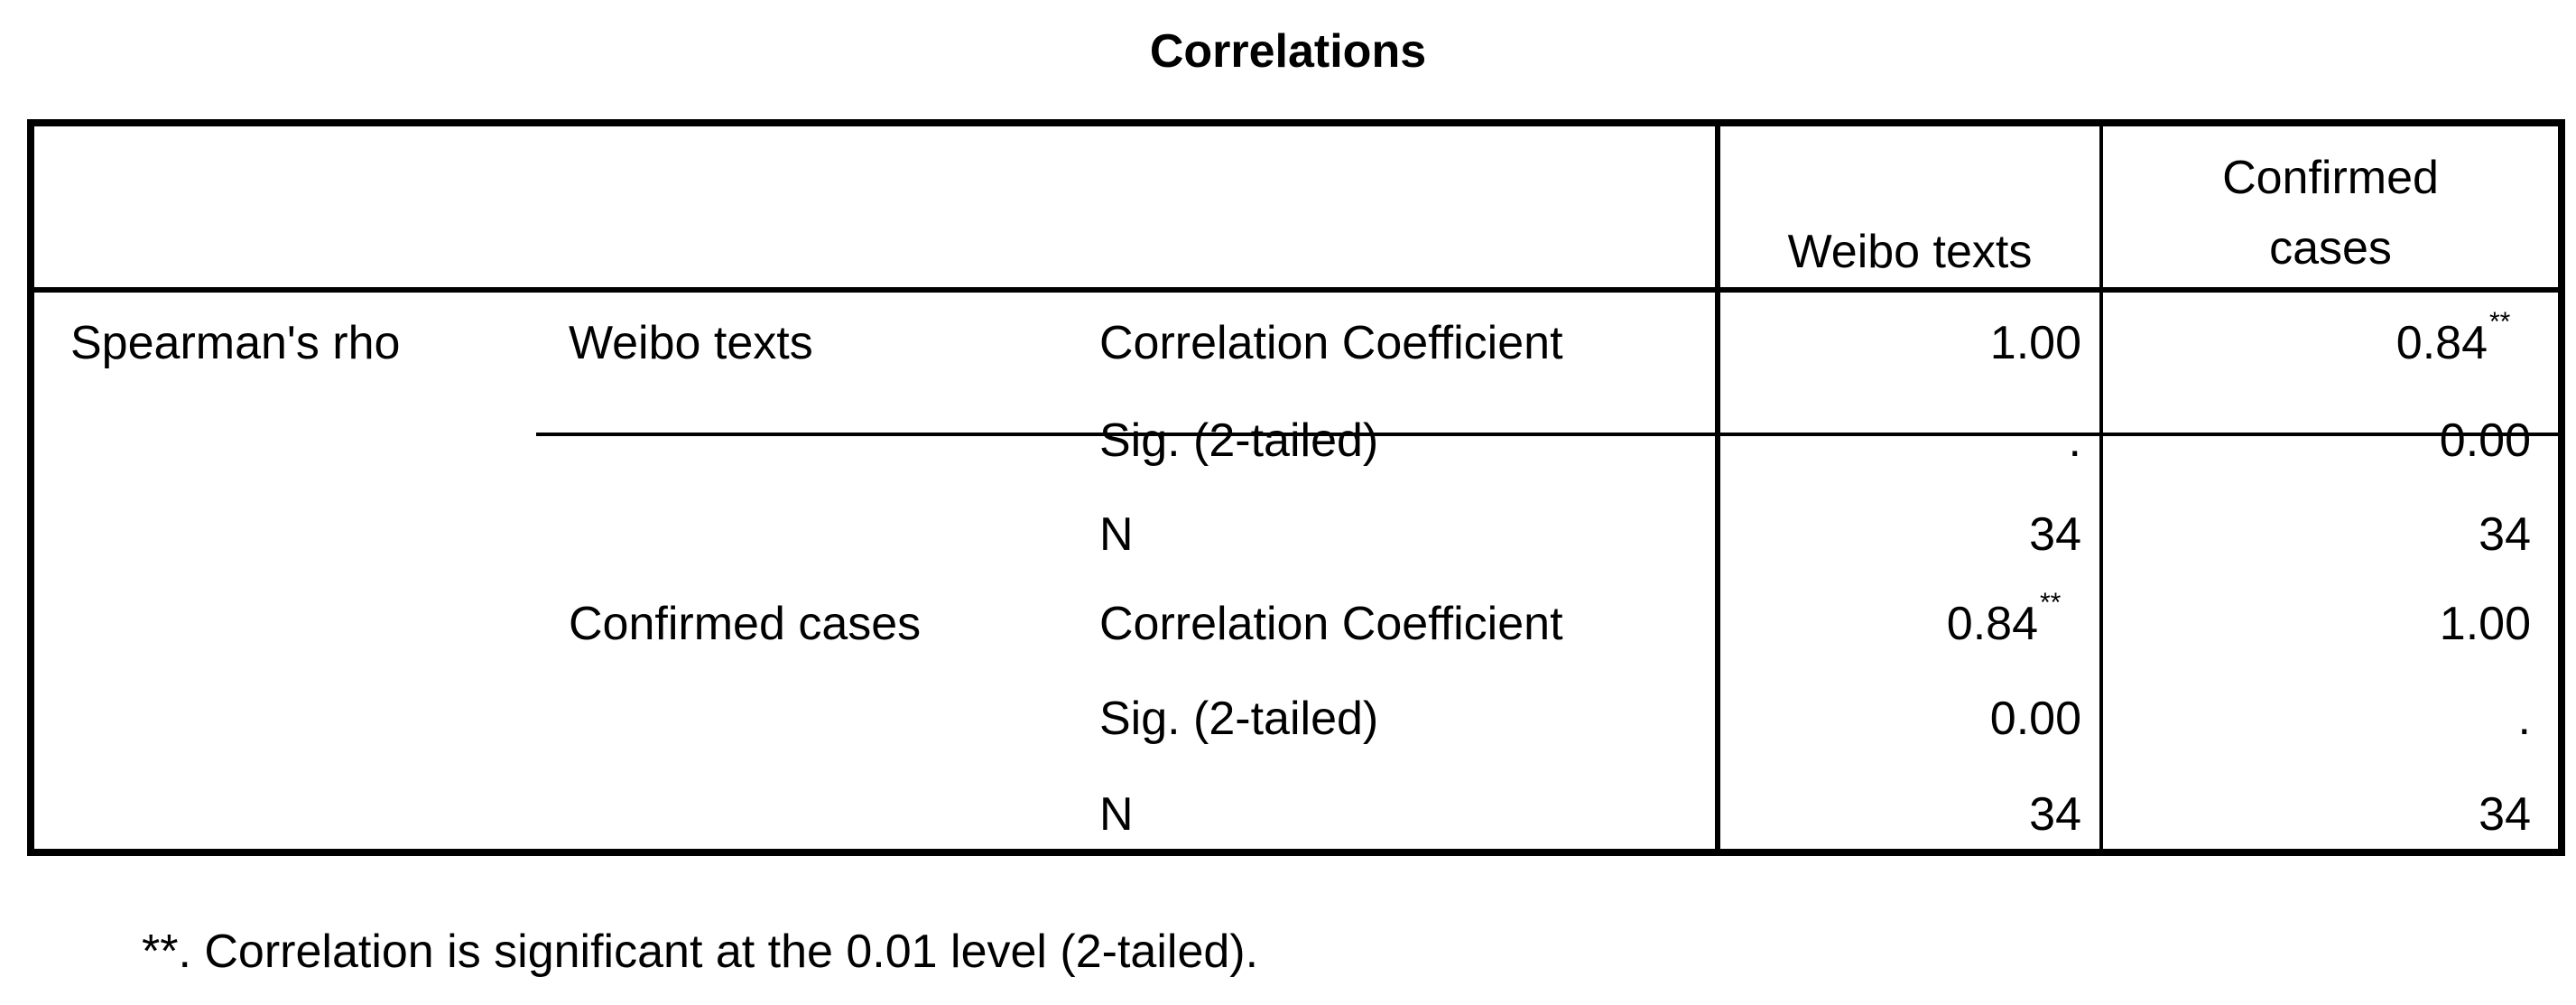 This screenshot has width=2576, height=1005. Describe the element at coordinates (1547, 434) in the screenshot. I see `group-rule` at that location.